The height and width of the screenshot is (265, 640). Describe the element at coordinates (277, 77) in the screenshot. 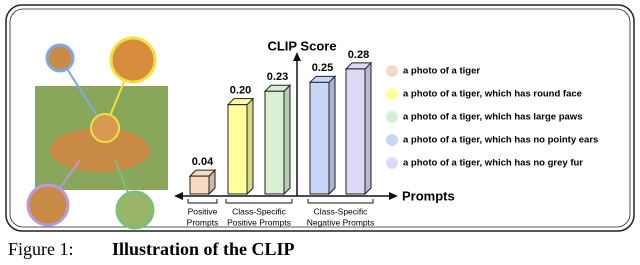

I see `value-label: 0.23` at that location.